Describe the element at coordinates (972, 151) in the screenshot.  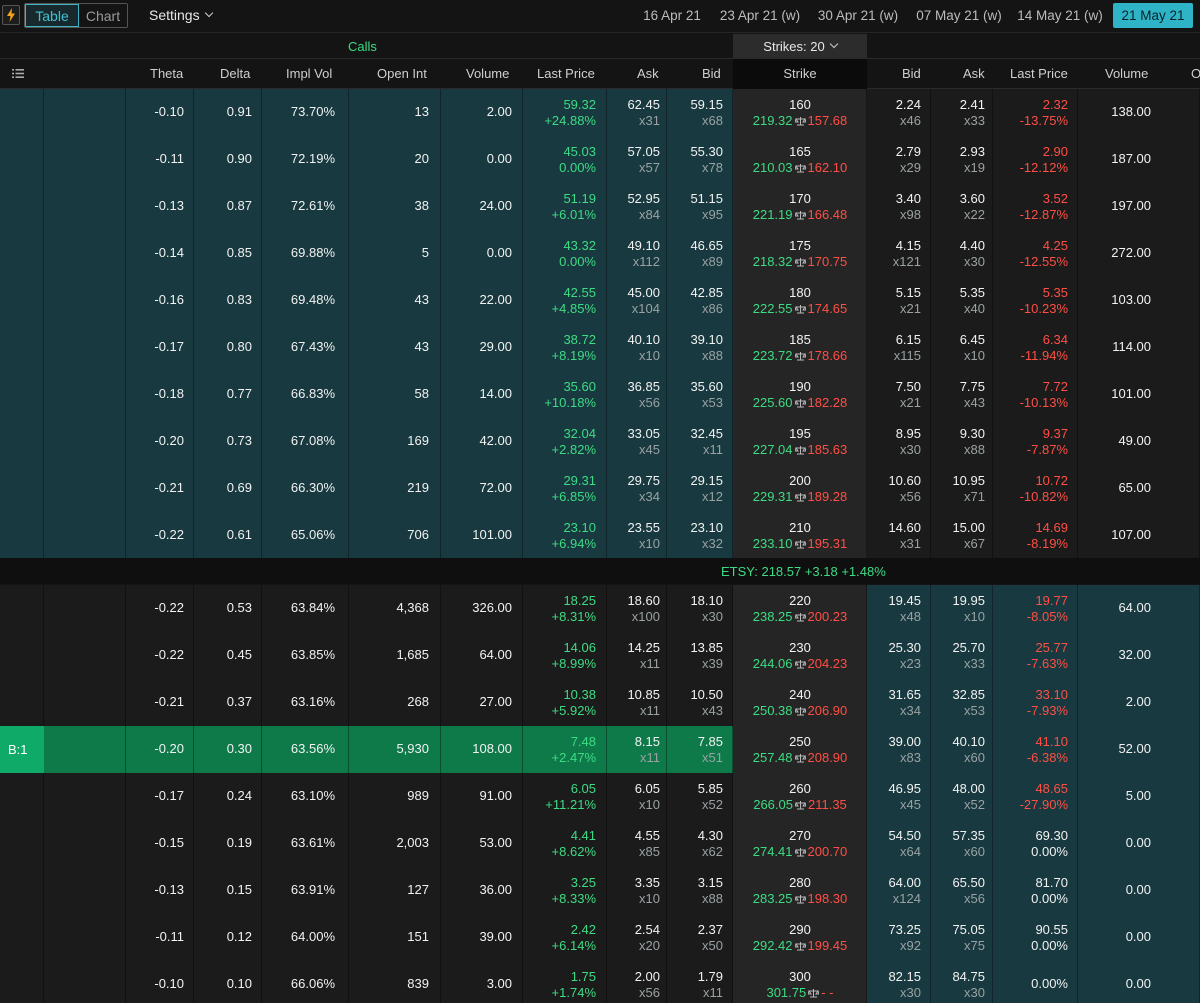
I see `put-ask-value: 2.93` at that location.